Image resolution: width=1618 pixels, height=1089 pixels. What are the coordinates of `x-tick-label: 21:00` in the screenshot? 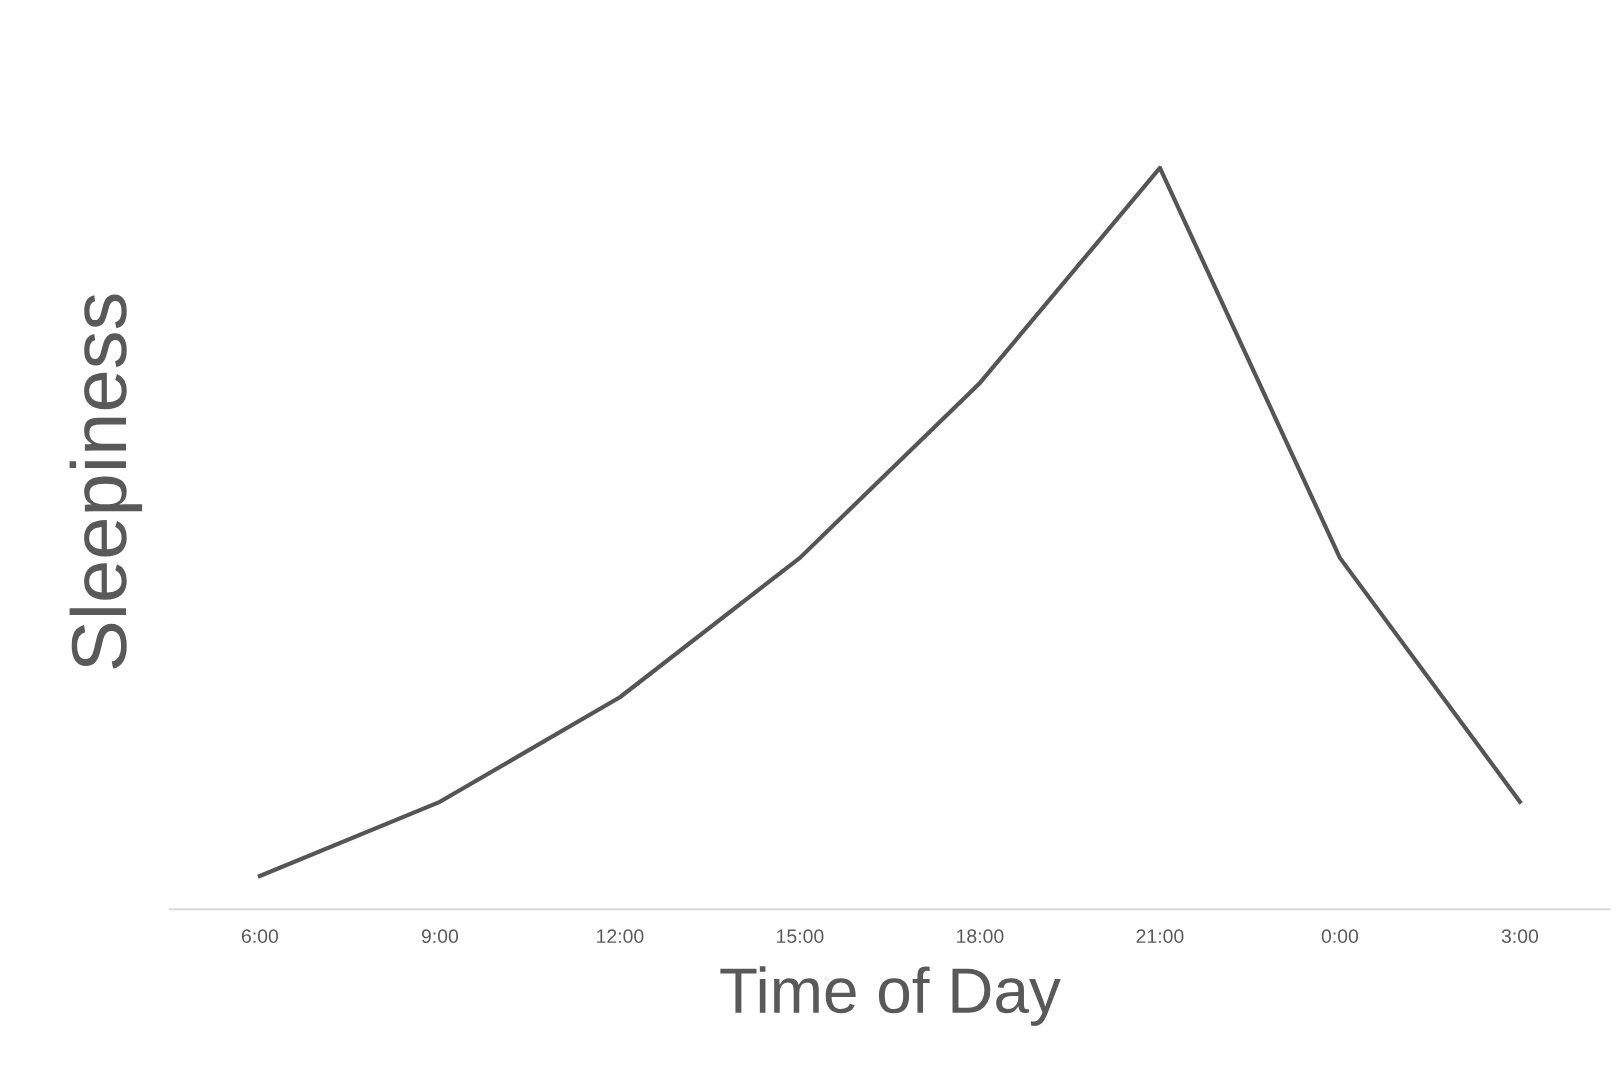 It's located at (1160, 936).